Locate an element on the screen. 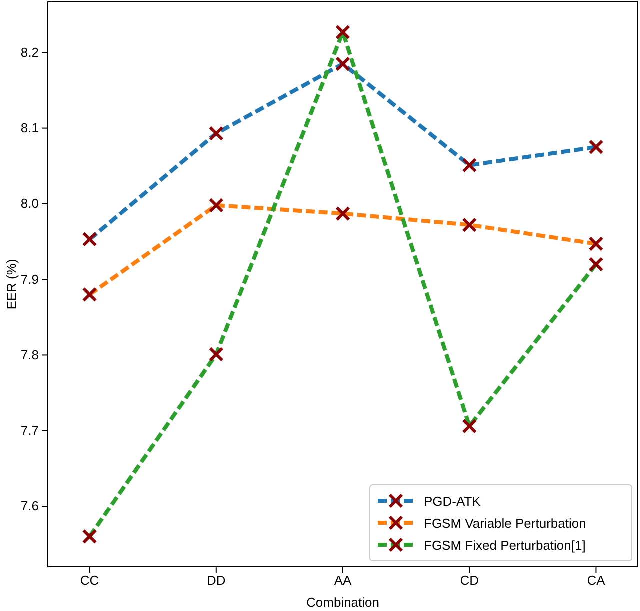 The width and height of the screenshot is (640, 611). y-tick-label: 8.1 is located at coordinates (29, 128).